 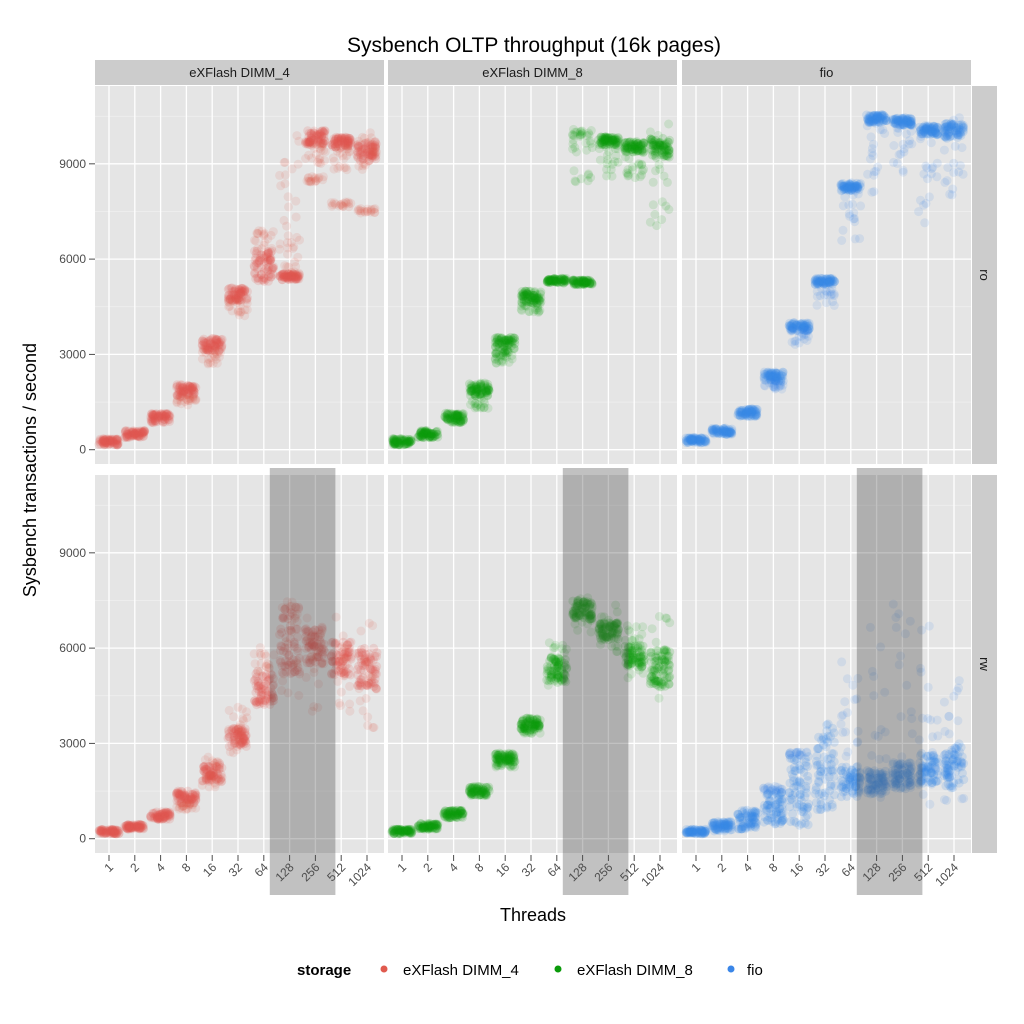 What do you see at coordinates (239, 275) in the screenshot?
I see `panel-background` at bounding box center [239, 275].